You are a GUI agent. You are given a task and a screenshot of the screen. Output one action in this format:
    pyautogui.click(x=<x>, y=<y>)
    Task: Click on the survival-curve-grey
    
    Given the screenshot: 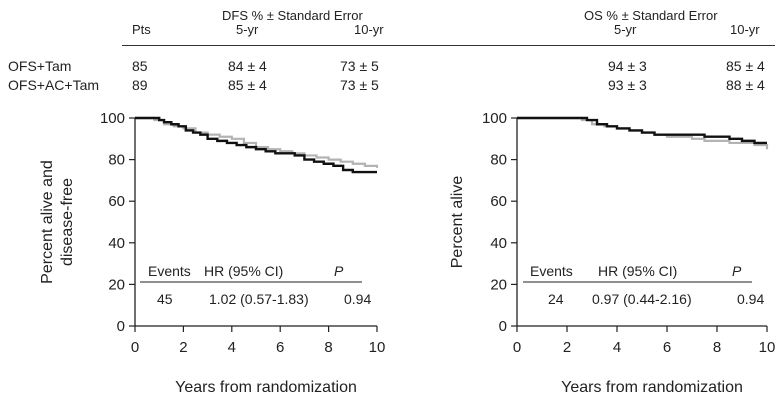 What is the action you would take?
    pyautogui.click(x=257, y=142)
    